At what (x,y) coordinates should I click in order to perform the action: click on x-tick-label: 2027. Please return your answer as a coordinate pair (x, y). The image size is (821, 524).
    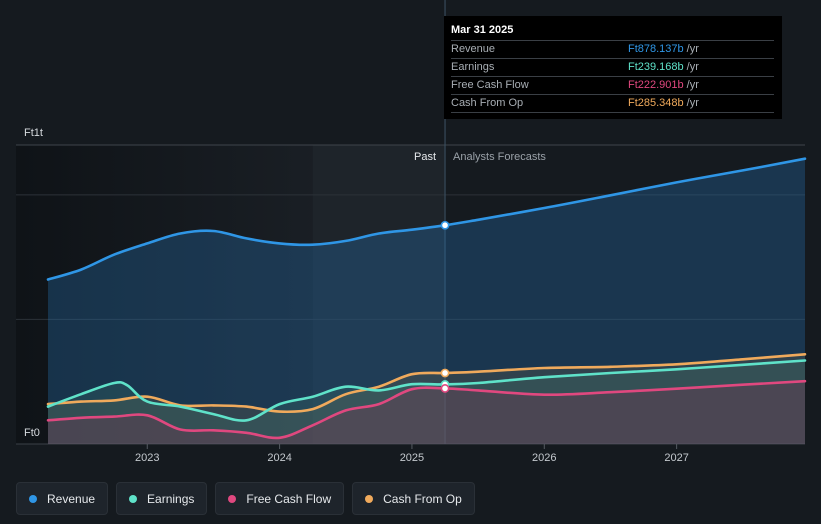
    Looking at the image, I should click on (676, 458).